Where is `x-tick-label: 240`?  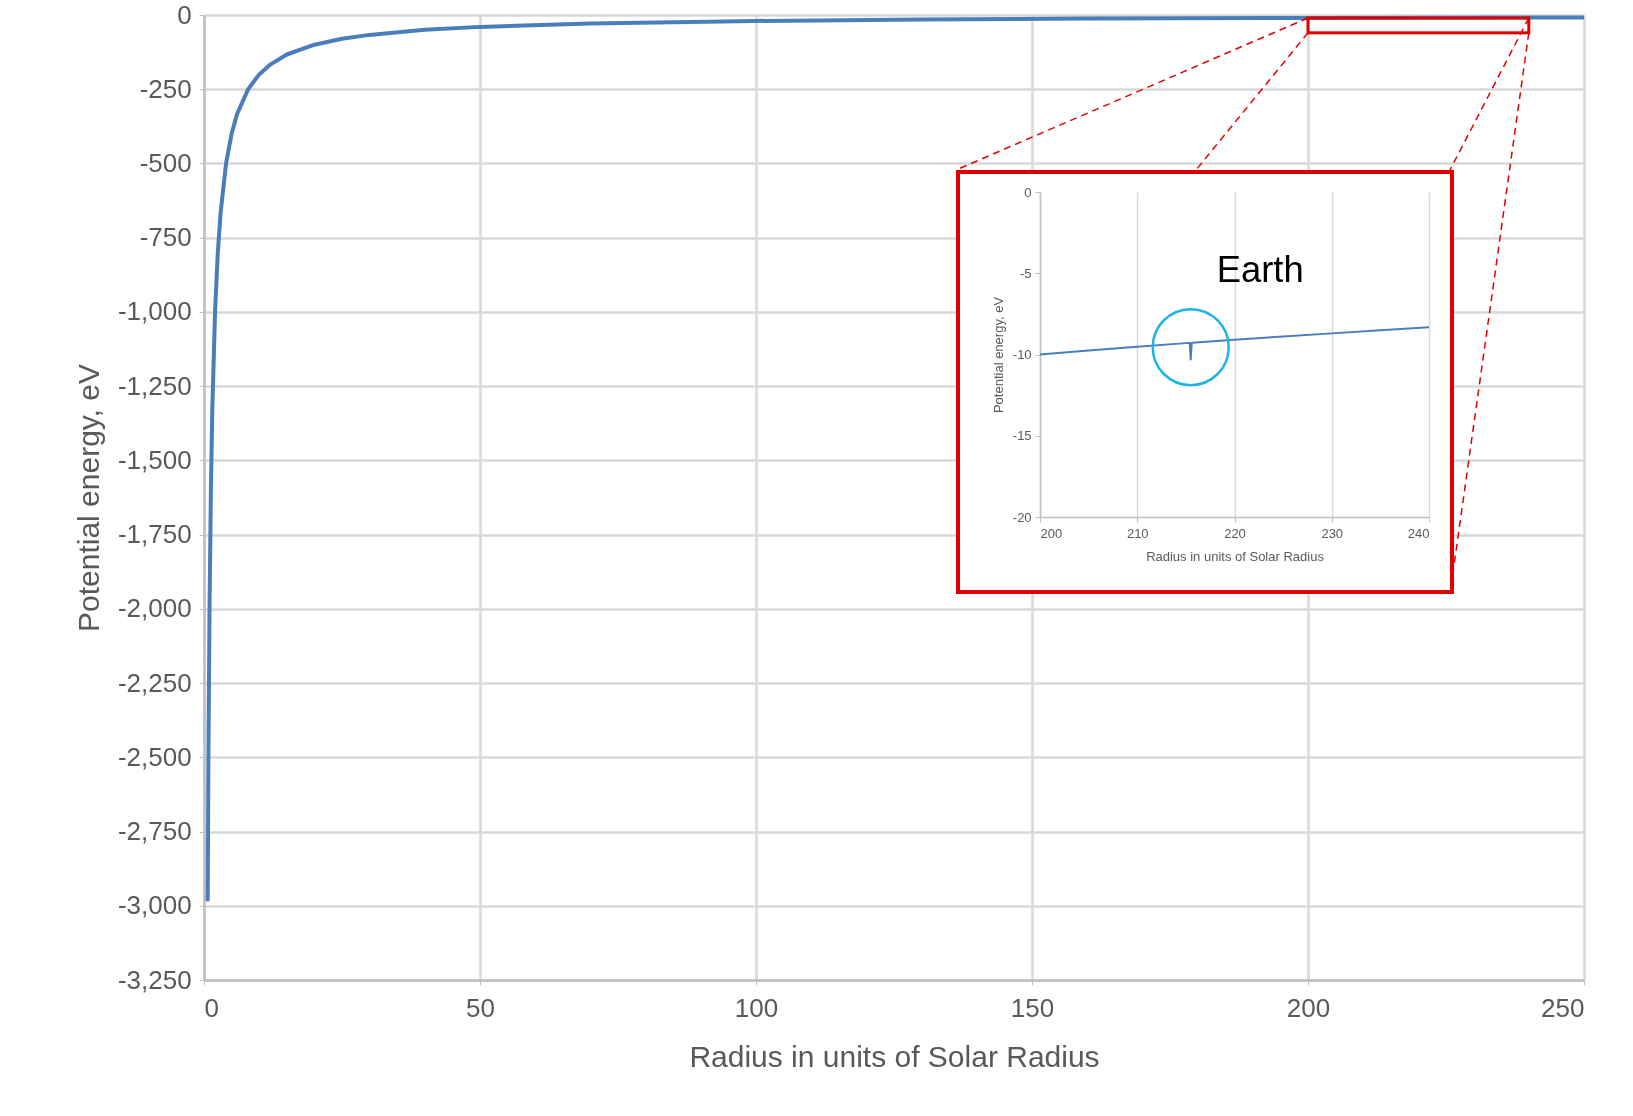
x-tick-label: 240 is located at coordinates (1418, 533).